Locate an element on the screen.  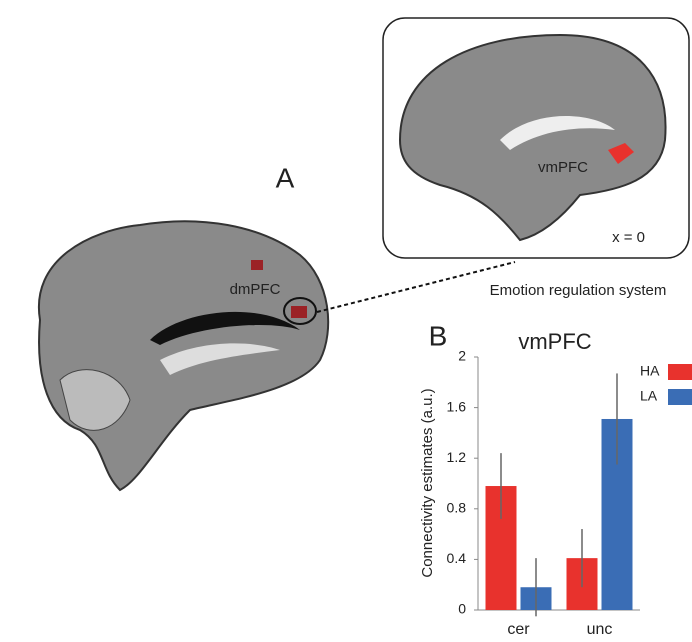
chart-title: vmPFC is located at coordinates (554, 341).